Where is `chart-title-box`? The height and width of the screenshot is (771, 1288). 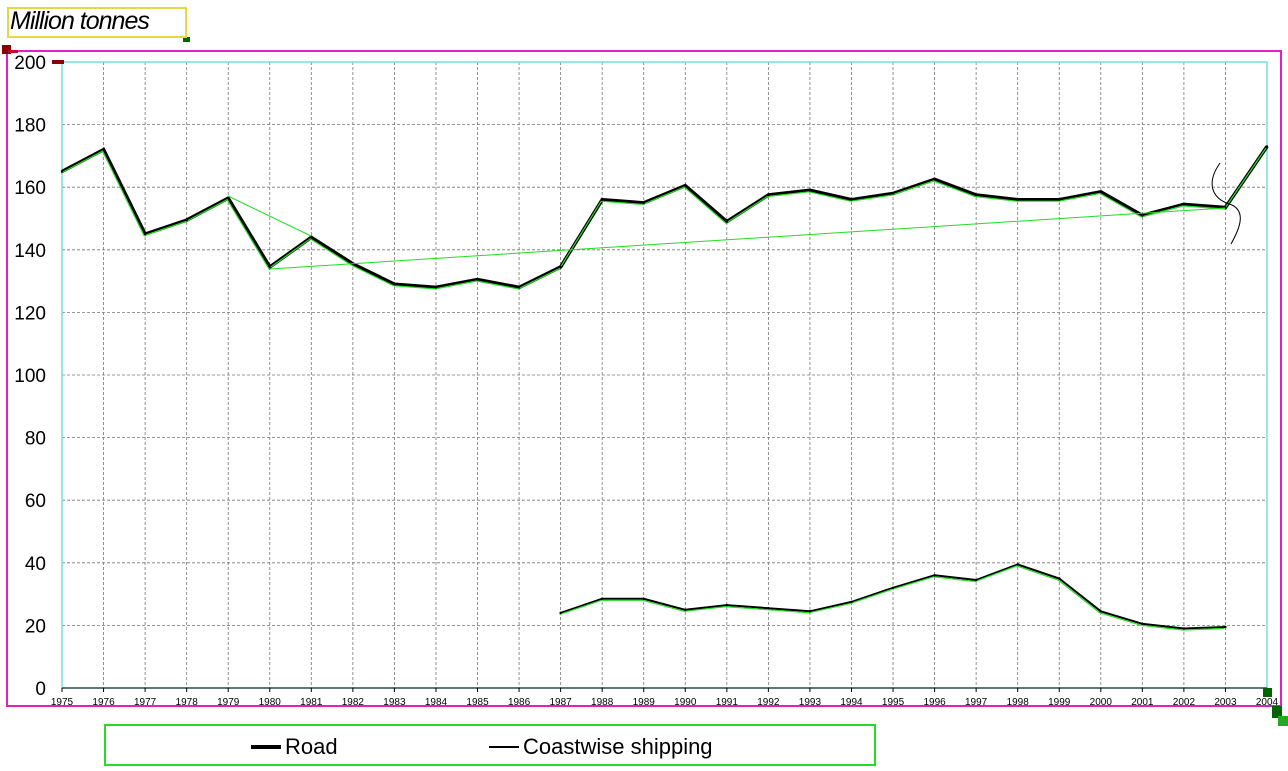
chart-title-box is located at coordinates (97, 22).